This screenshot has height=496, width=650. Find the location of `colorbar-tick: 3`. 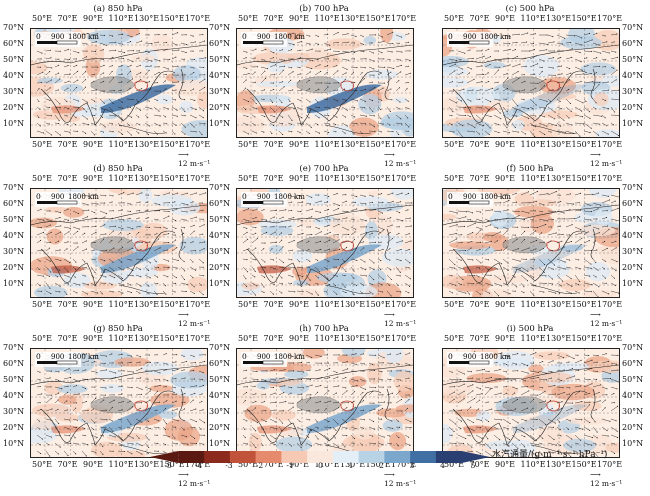

colorbar-tick: 3 is located at coordinates (412, 465).